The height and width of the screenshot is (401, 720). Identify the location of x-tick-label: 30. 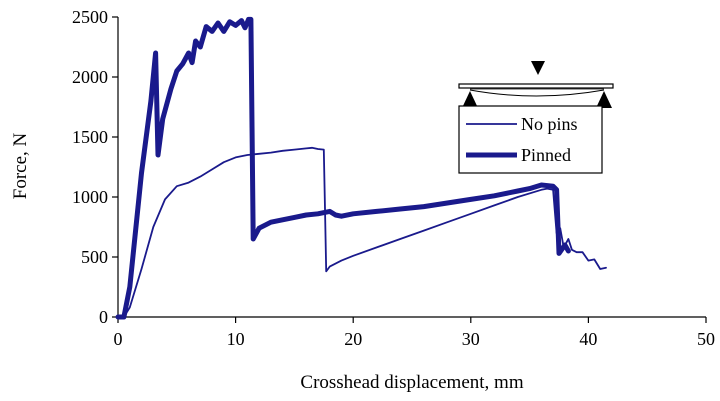
(471, 339).